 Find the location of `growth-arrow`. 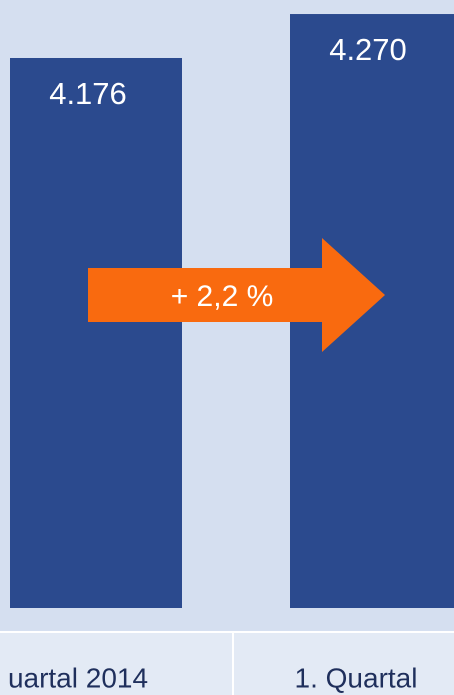

growth-arrow is located at coordinates (236, 295).